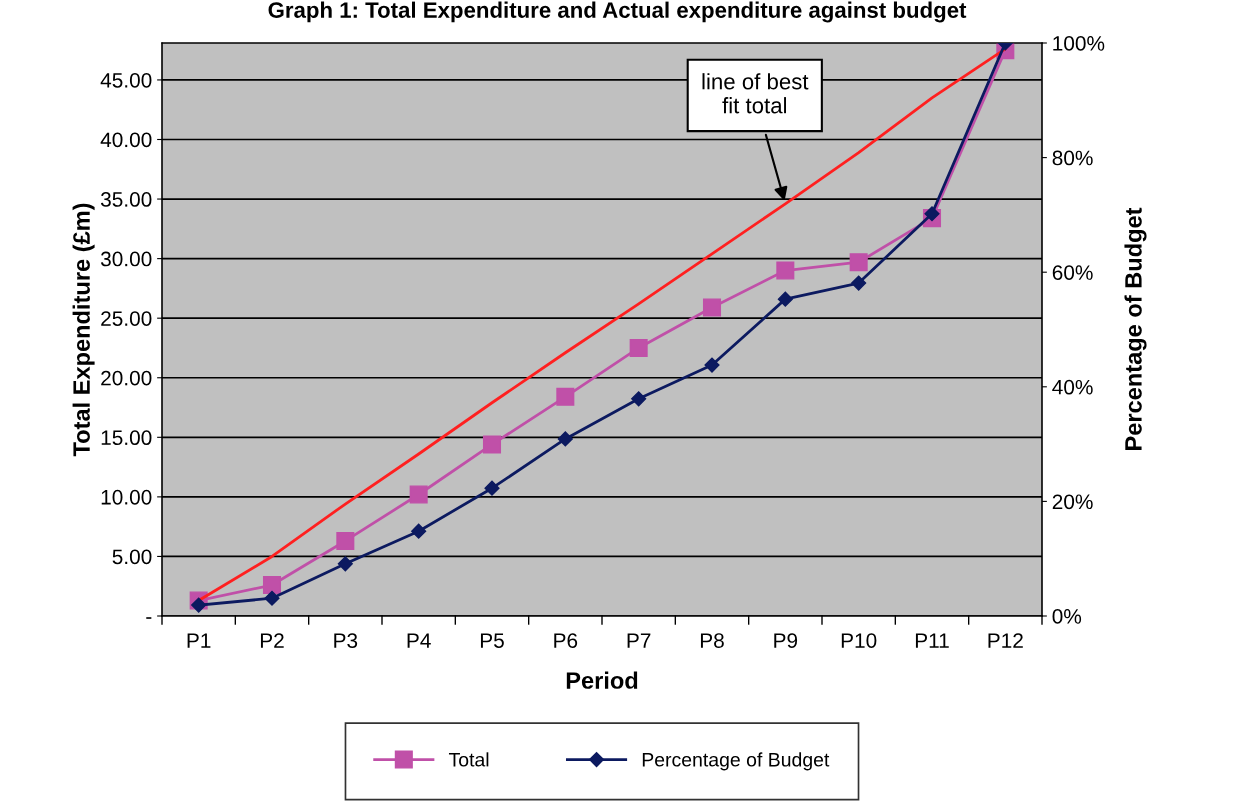  Describe the element at coordinates (1072, 387) in the screenshot. I see `y2-tick-label: 40%` at that location.